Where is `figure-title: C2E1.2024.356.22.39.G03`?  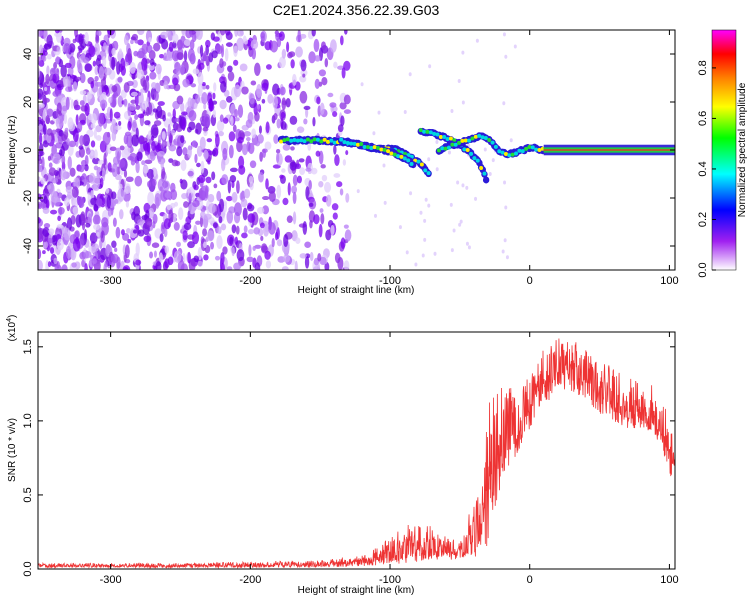
figure-title: C2E1.2024.356.22.39.G03 is located at coordinates (356, 10).